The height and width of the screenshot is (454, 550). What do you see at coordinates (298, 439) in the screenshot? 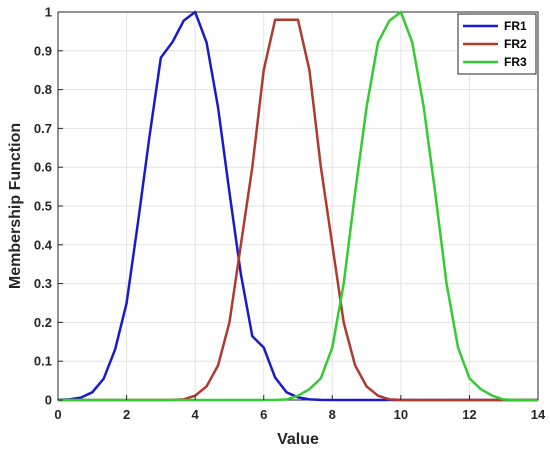
I see `x-axis-label: Value` at bounding box center [298, 439].